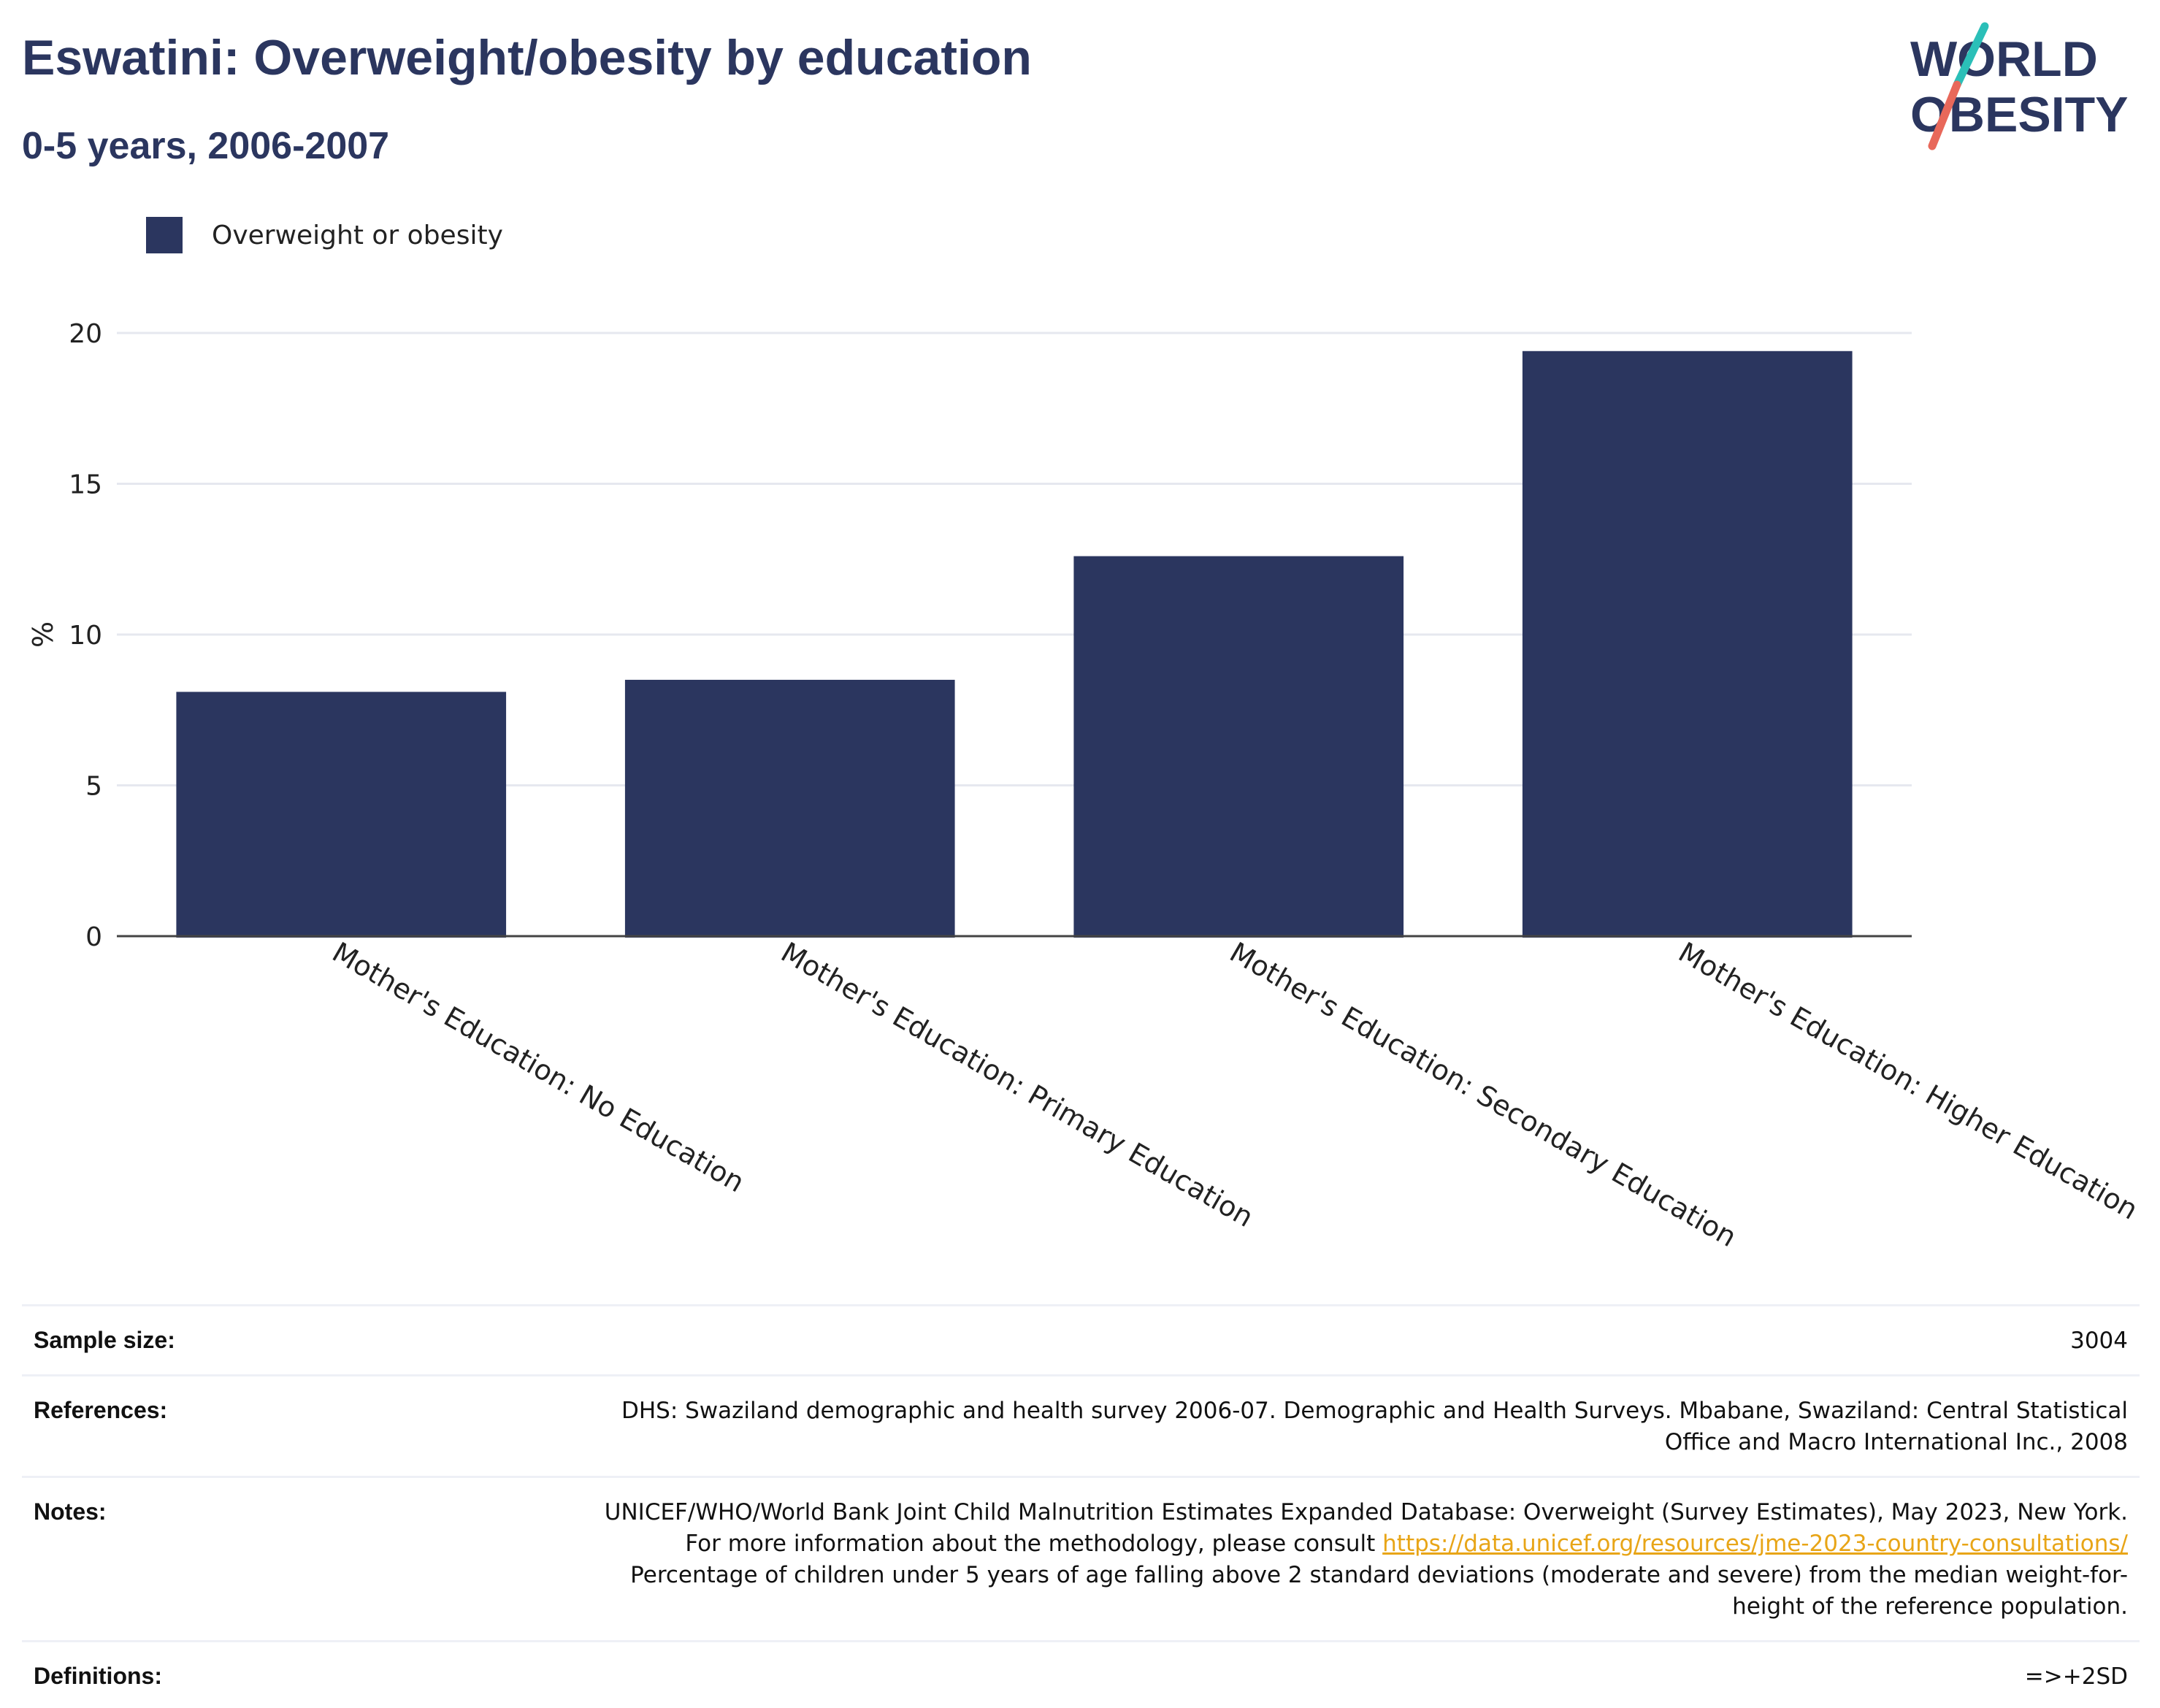 This screenshot has width=2160, height=1708. What do you see at coordinates (1944, 115) in the screenshot?
I see `logo-slash-bottom` at bounding box center [1944, 115].